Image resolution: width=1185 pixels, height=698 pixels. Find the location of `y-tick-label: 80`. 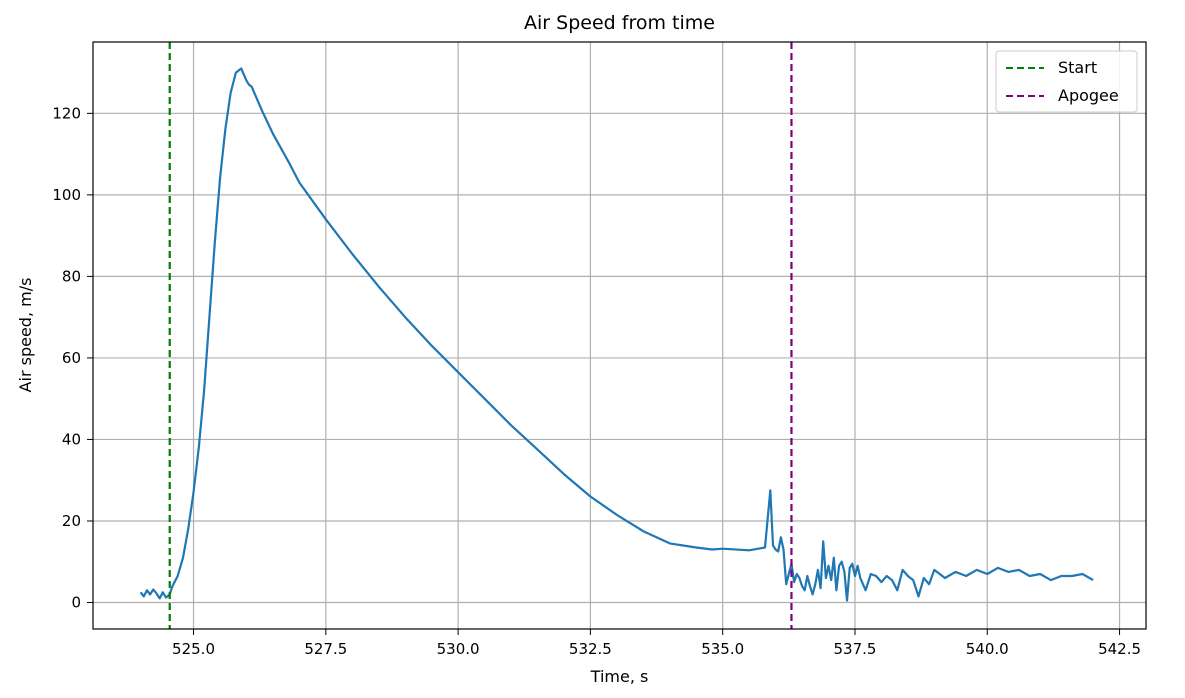

y-tick-label: 80 is located at coordinates (71, 276).